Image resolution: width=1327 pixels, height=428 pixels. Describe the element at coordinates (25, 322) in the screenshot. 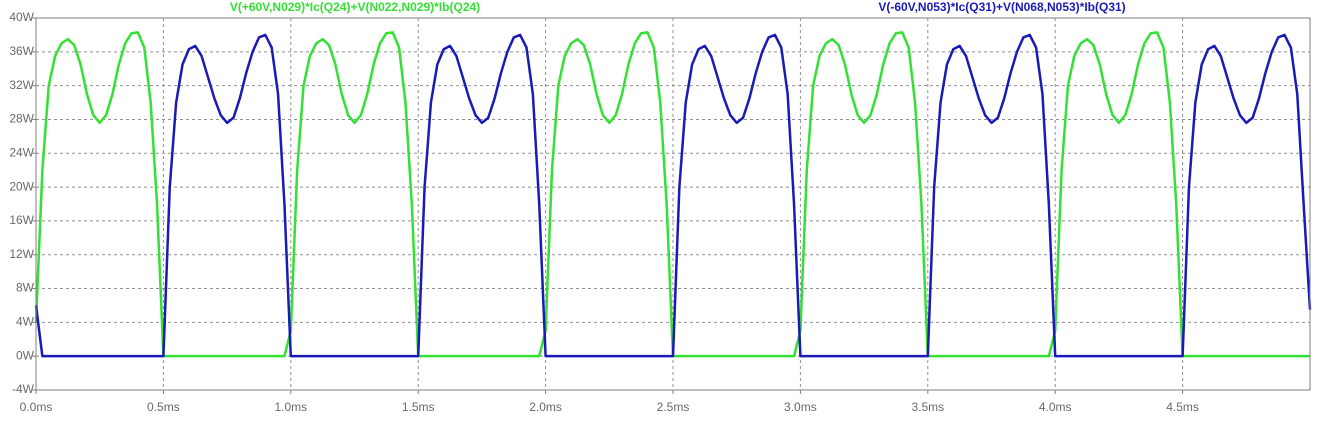

I see `y-tick-label: 4W` at that location.